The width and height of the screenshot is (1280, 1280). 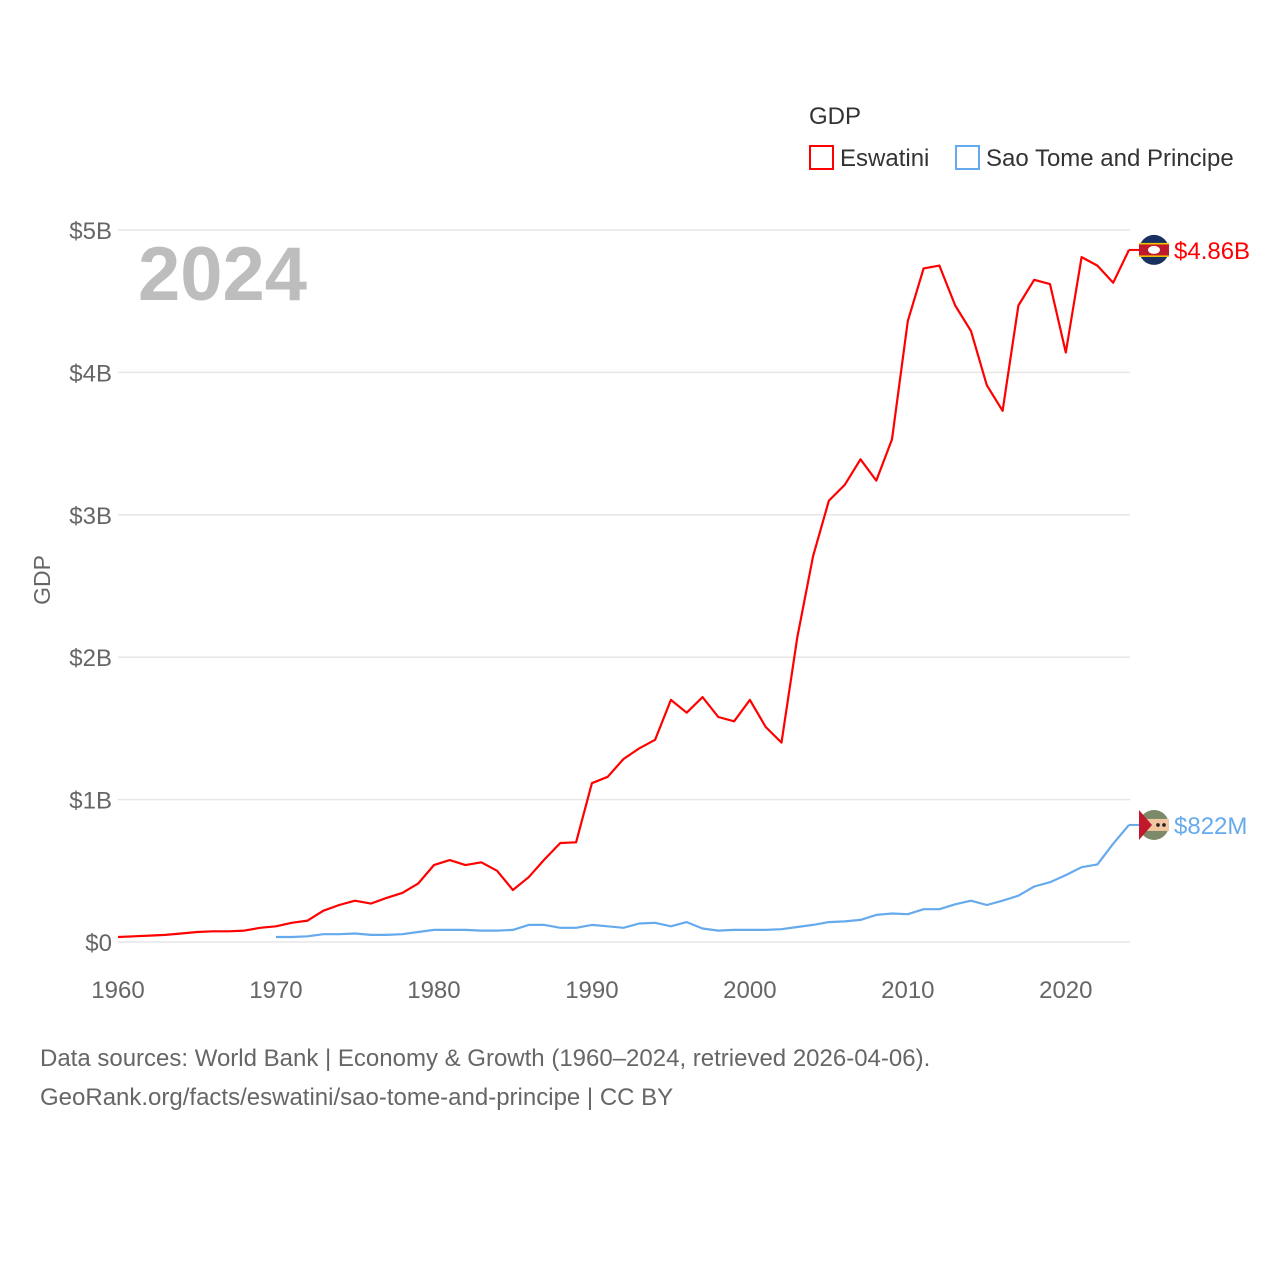 I want to click on sao-tome-flag-icon, so click(x=1154, y=824).